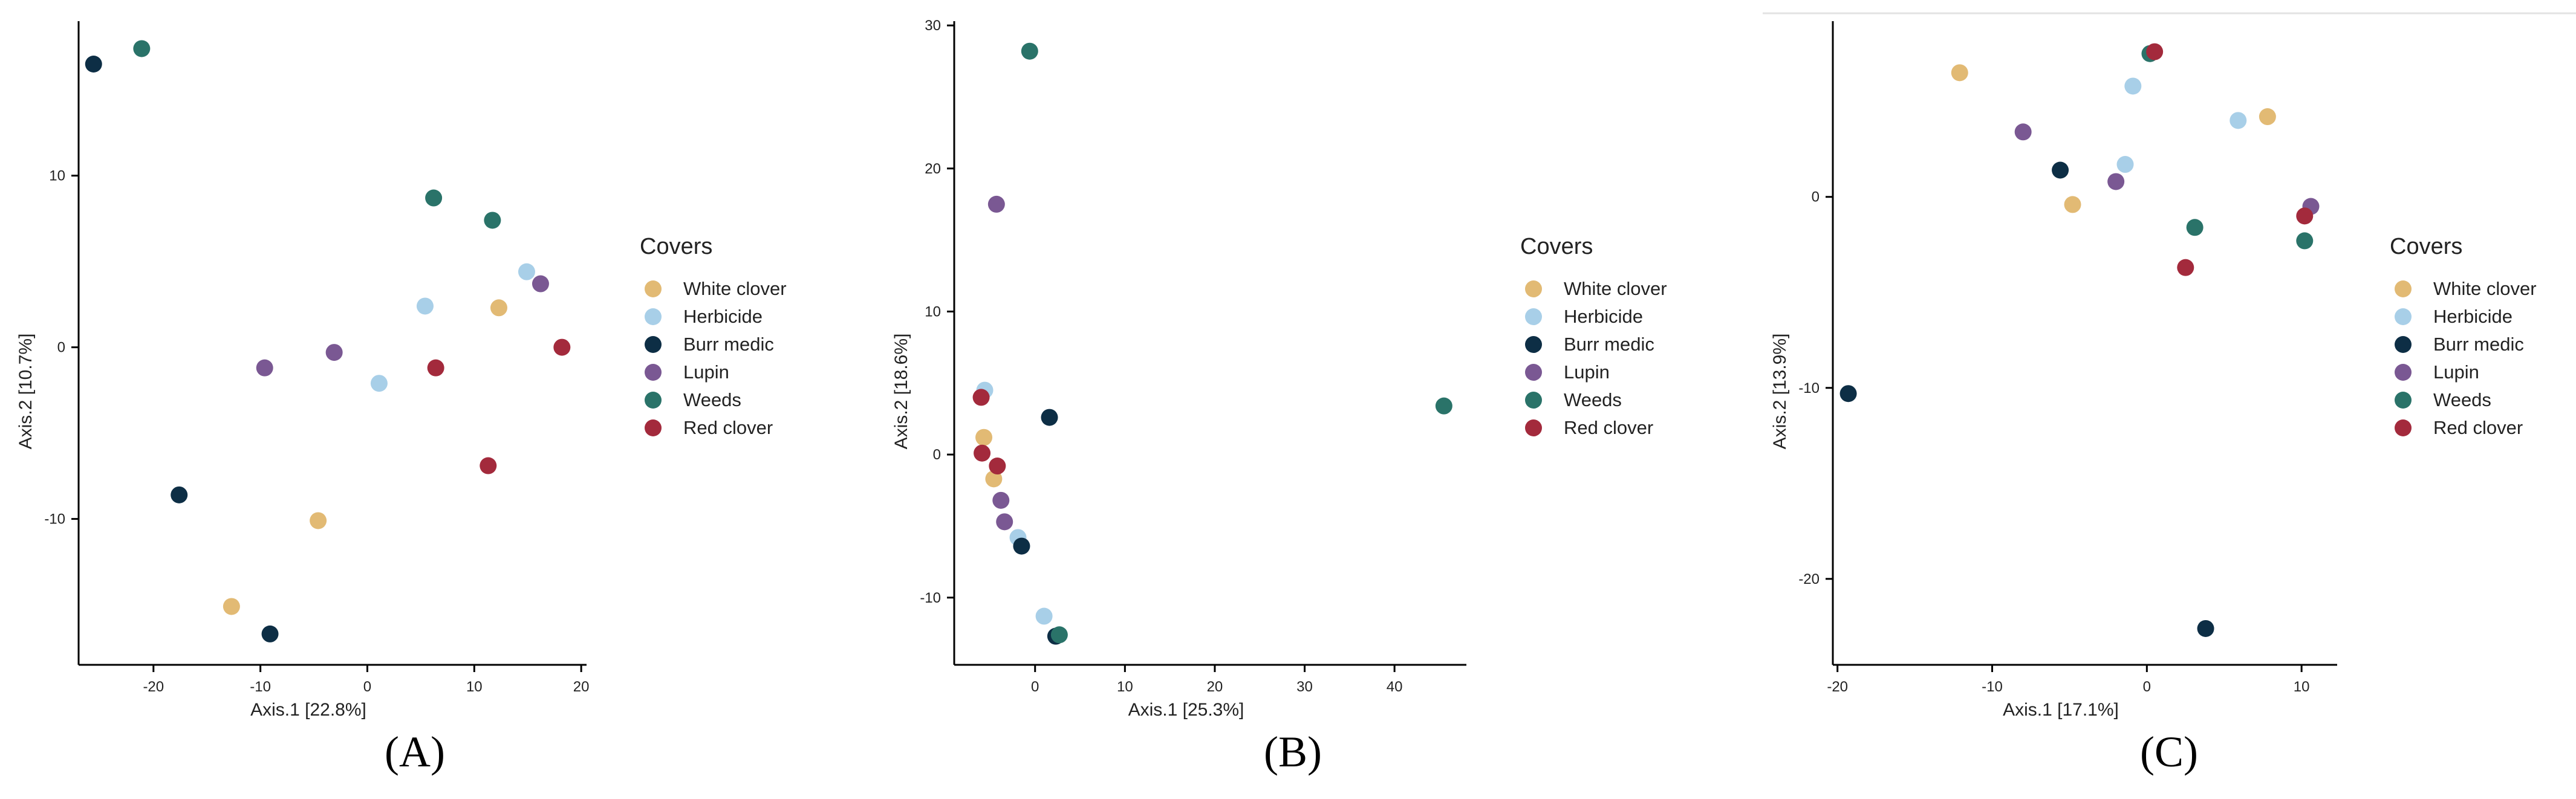 This screenshot has height=799, width=2576. I want to click on legend-marker-lupin, so click(1533, 372).